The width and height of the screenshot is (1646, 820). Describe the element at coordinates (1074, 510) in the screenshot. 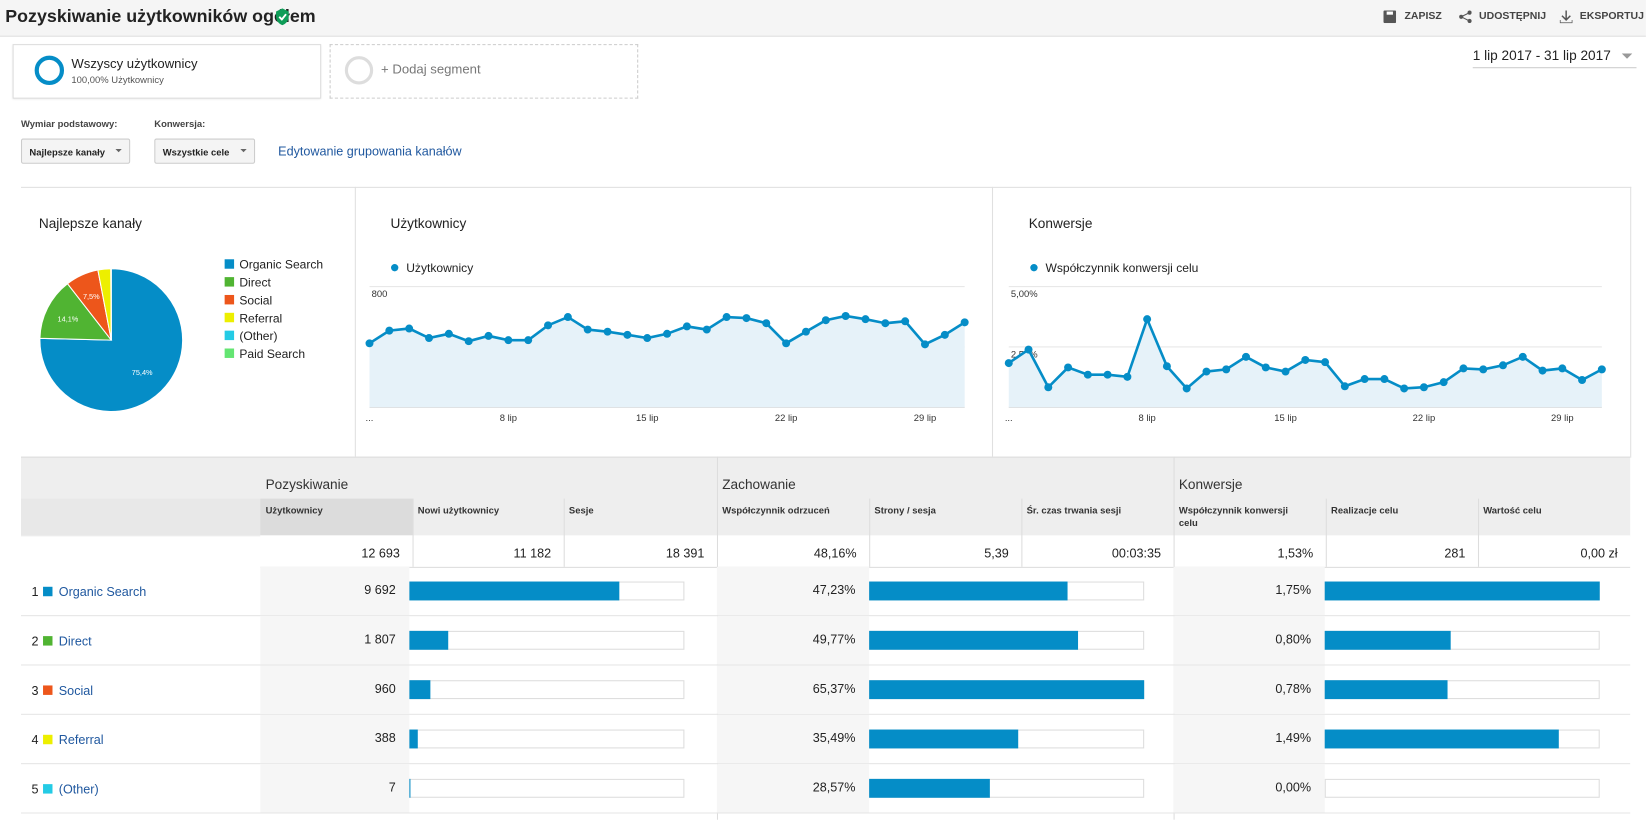

I see `column-header: Śr. czas trwania sesji` at that location.